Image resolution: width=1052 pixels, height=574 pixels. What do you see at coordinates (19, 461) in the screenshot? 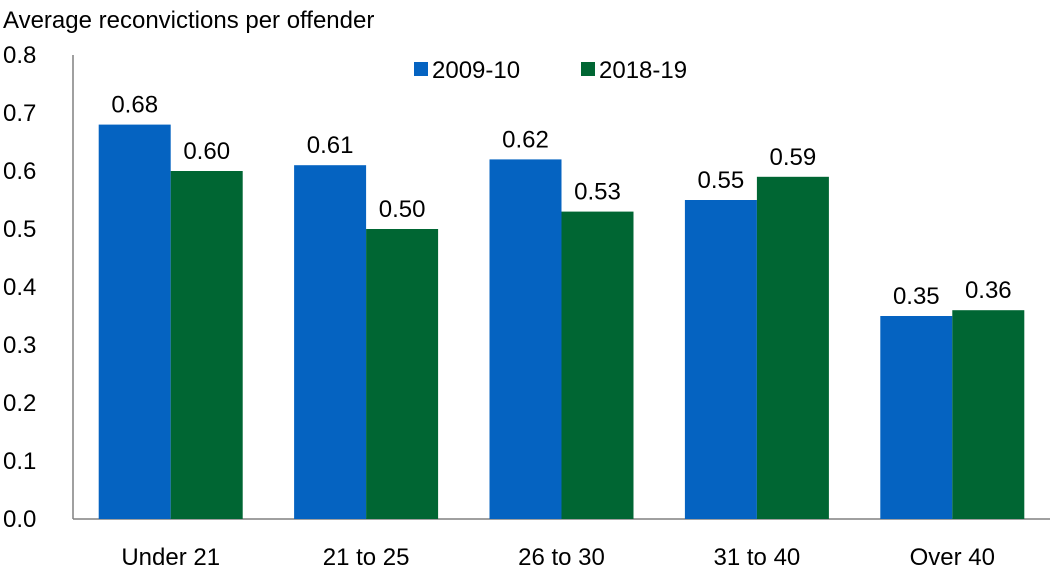
I see `y-tick-label: 0.1` at bounding box center [19, 461].